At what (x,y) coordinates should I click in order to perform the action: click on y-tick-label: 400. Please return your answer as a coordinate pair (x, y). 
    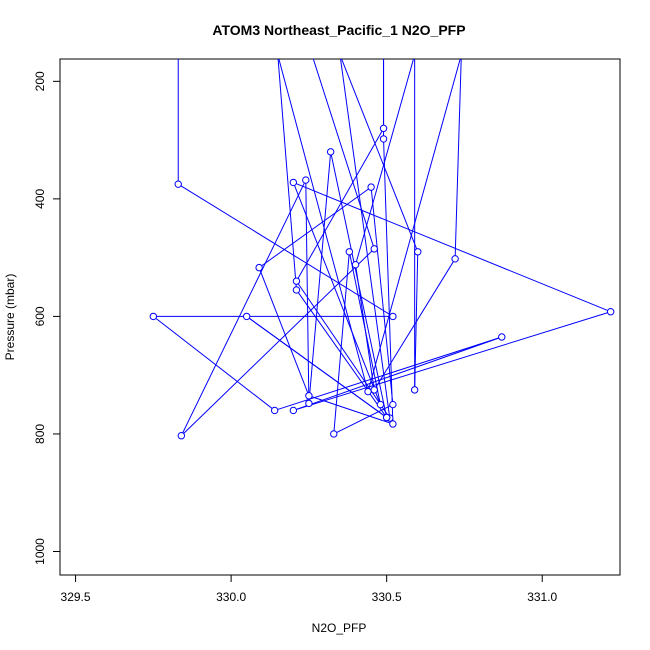
    Looking at the image, I should click on (40, 199).